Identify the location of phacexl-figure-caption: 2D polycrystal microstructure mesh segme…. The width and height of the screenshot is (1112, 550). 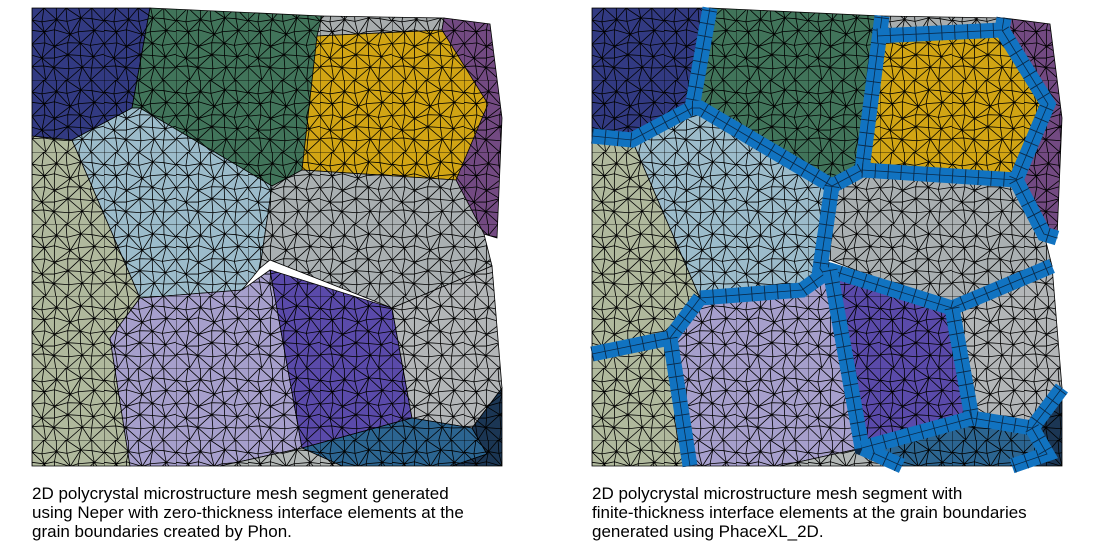
(842, 512).